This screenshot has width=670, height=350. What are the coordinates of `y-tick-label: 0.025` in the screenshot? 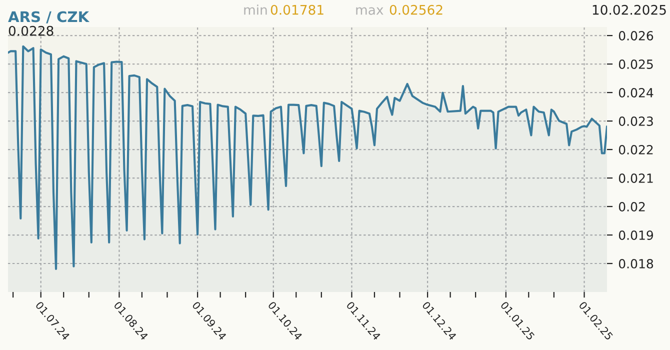 It's located at (635, 64).